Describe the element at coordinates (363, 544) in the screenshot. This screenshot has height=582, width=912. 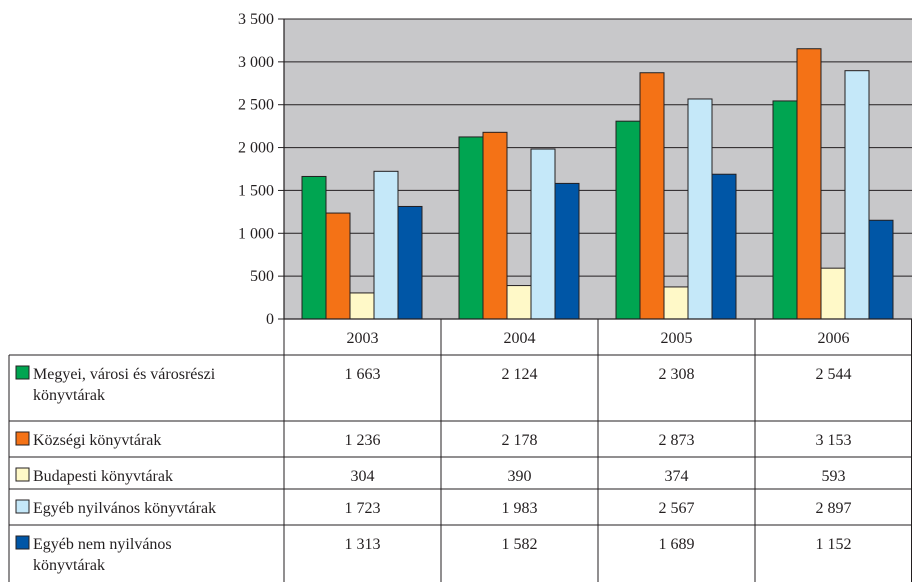
I see `data-value-label: 1 313` at that location.